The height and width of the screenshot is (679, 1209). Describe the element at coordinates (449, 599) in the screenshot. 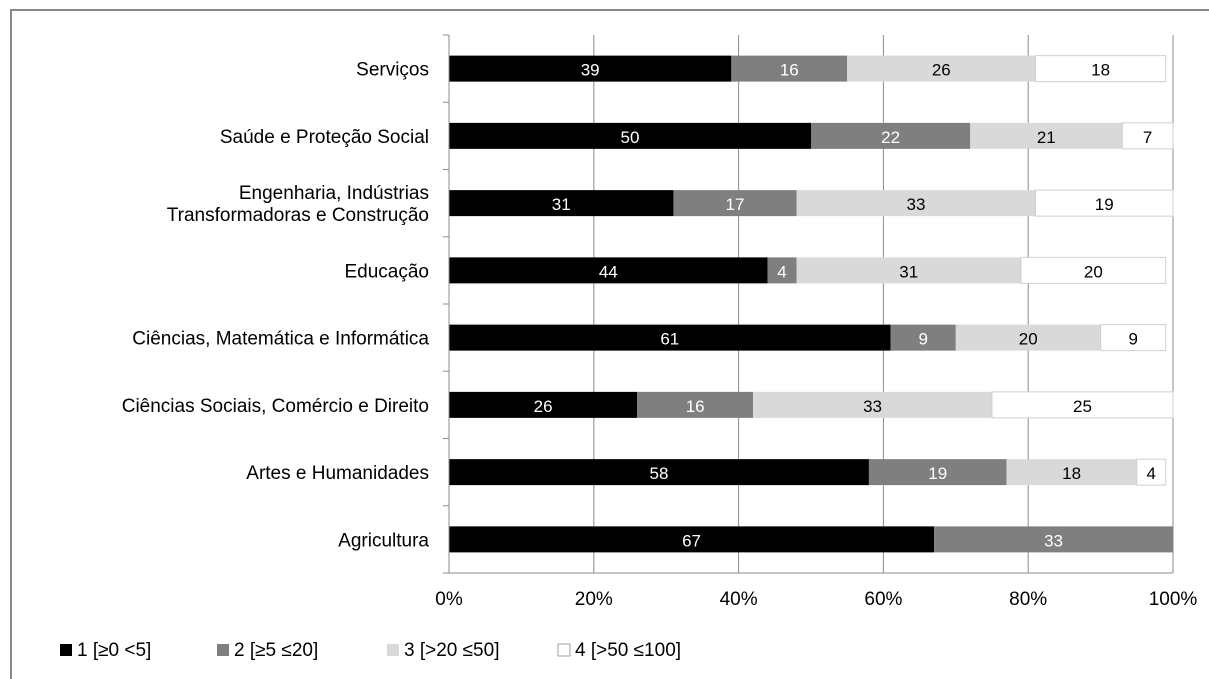

I see `x-tick-label: 0%` at that location.